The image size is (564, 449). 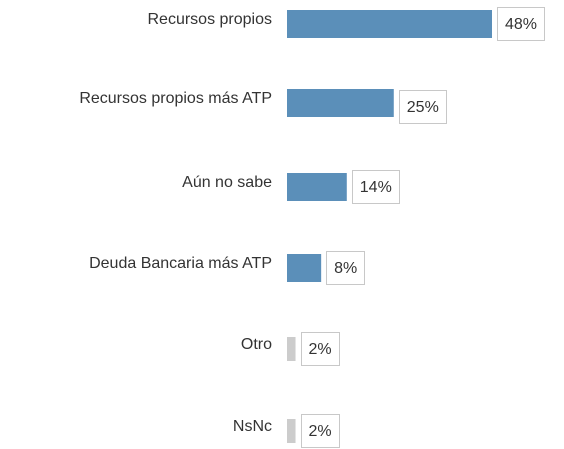 I want to click on value-label: 25%, so click(x=422, y=107).